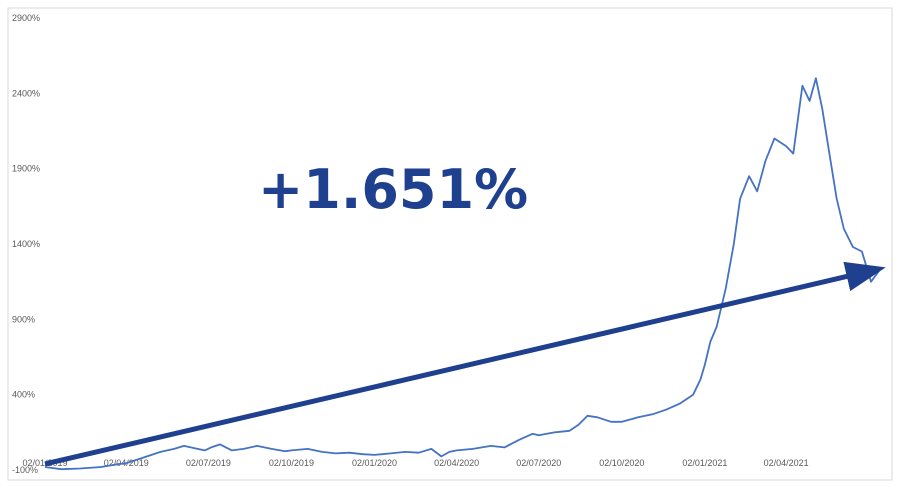  I want to click on x-tick-label: 02/01/2020, so click(374, 463).